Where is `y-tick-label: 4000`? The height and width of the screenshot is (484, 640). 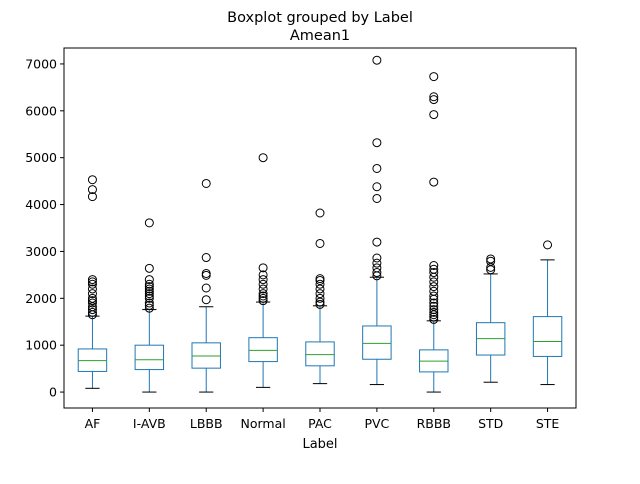
y-tick-label: 4000 is located at coordinates (41, 204).